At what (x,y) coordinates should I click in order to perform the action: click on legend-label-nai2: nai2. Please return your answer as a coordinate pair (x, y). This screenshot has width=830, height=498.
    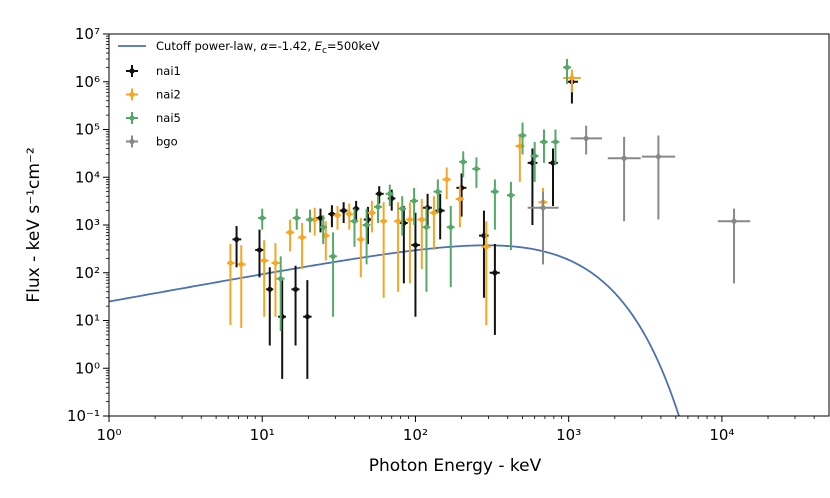
    Looking at the image, I should click on (168, 95).